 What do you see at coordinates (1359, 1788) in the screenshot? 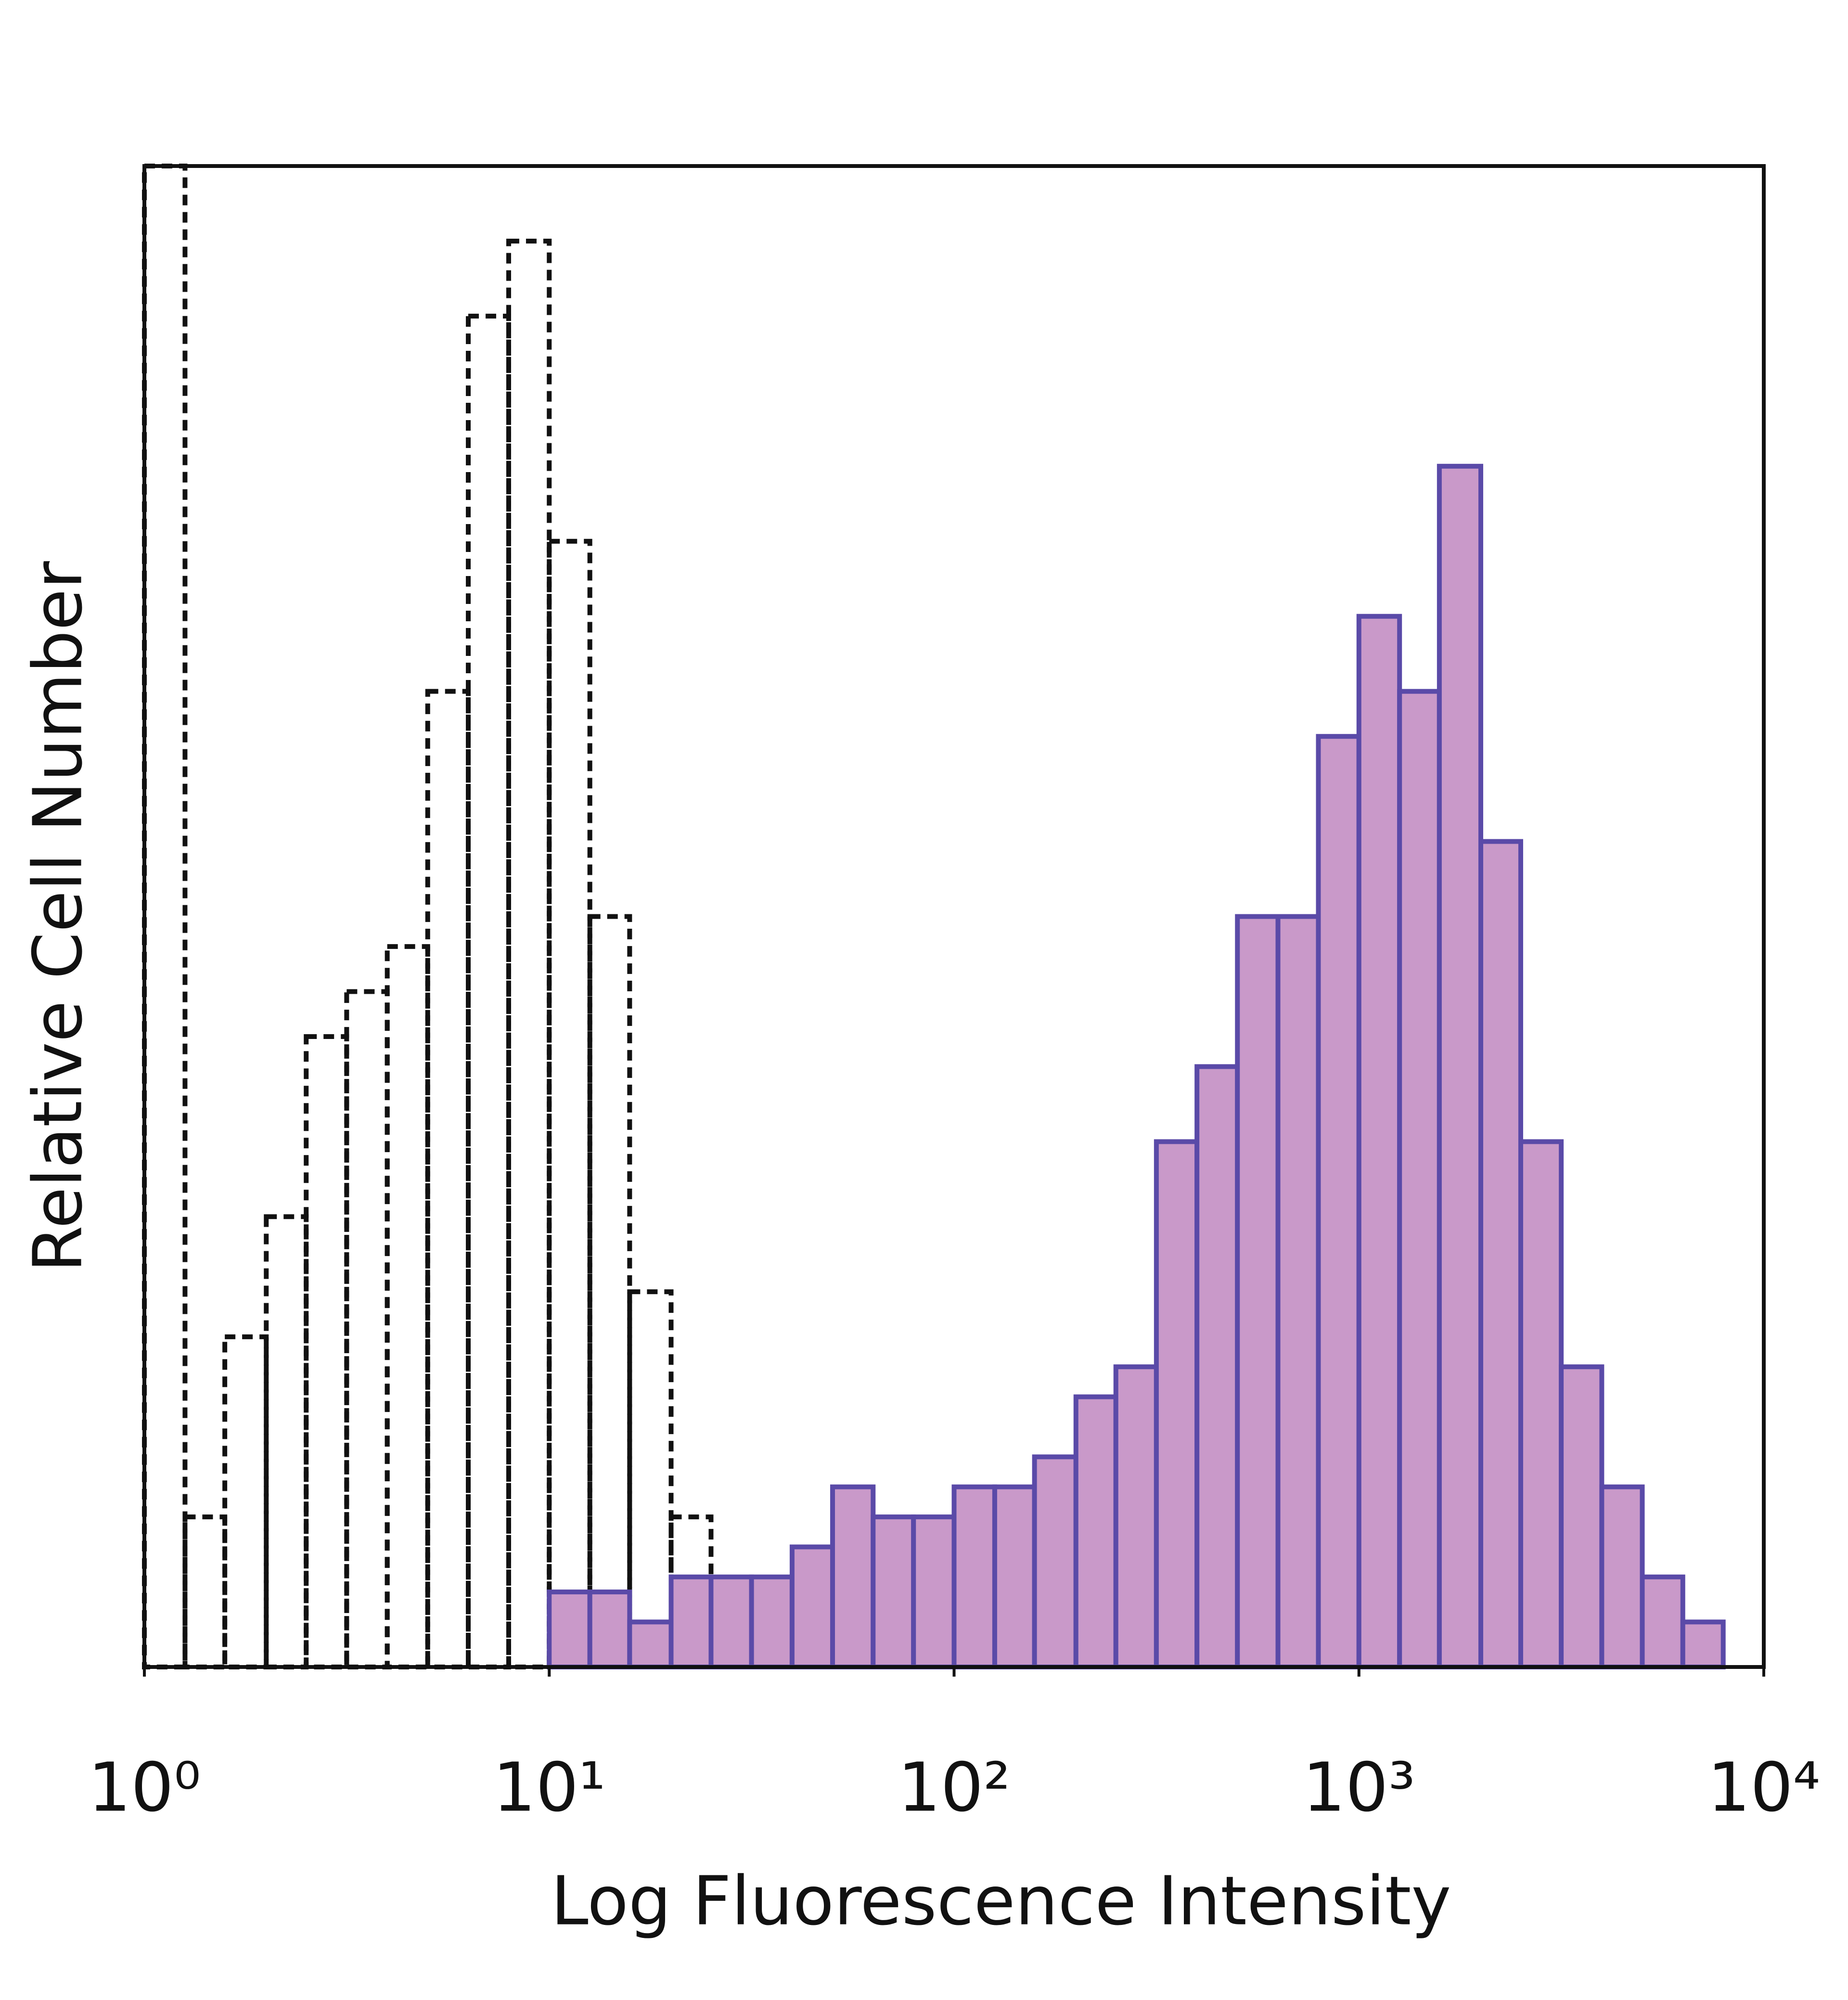
I see `x-tick-label: 10³` at bounding box center [1359, 1788].